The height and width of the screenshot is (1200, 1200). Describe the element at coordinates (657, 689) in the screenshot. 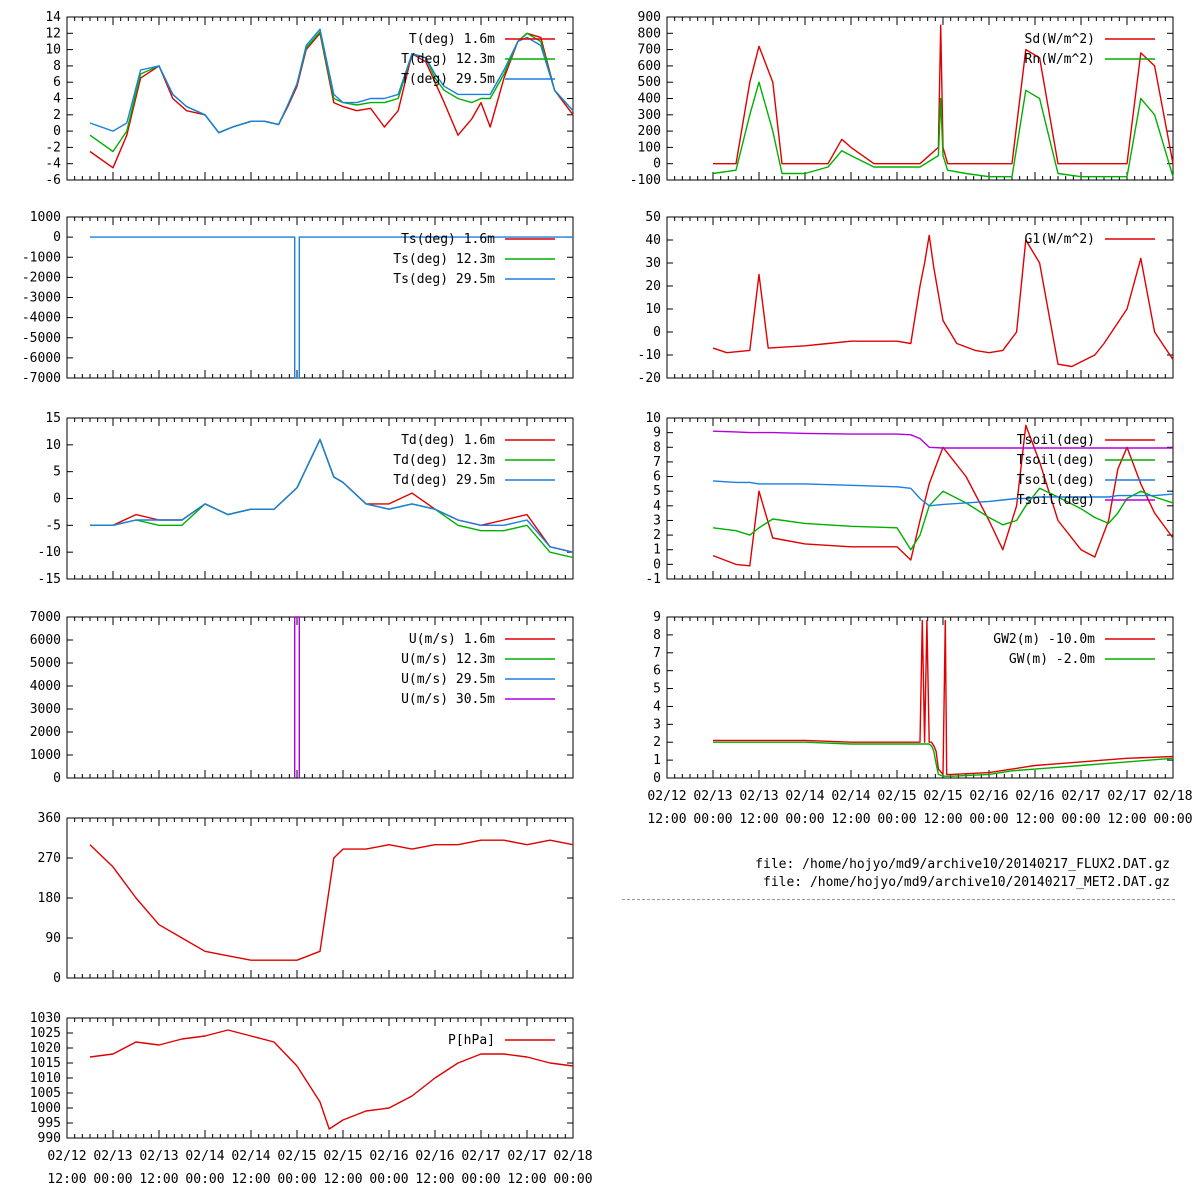

I see `groundwater-y-tick-label: 5` at that location.